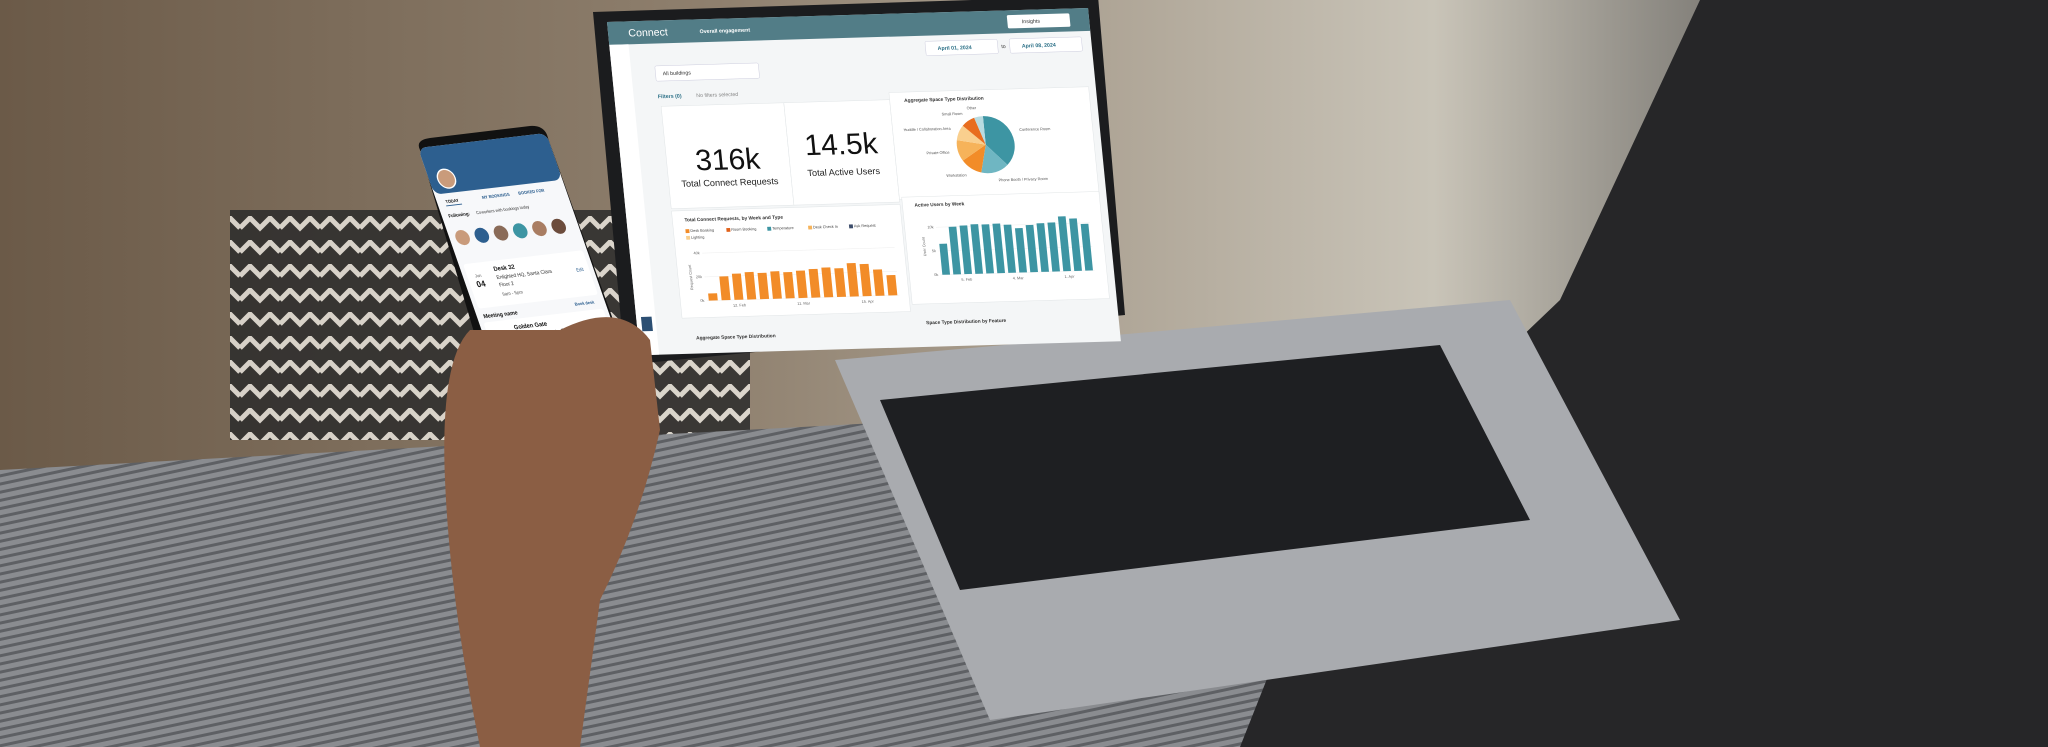  I want to click on tab: TODAY, so click(452, 201).